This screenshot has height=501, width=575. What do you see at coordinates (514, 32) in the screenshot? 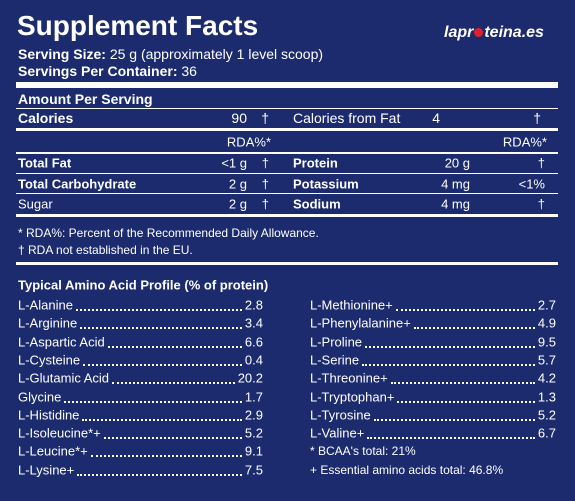
I see `logo-right: teina.es` at bounding box center [514, 32].